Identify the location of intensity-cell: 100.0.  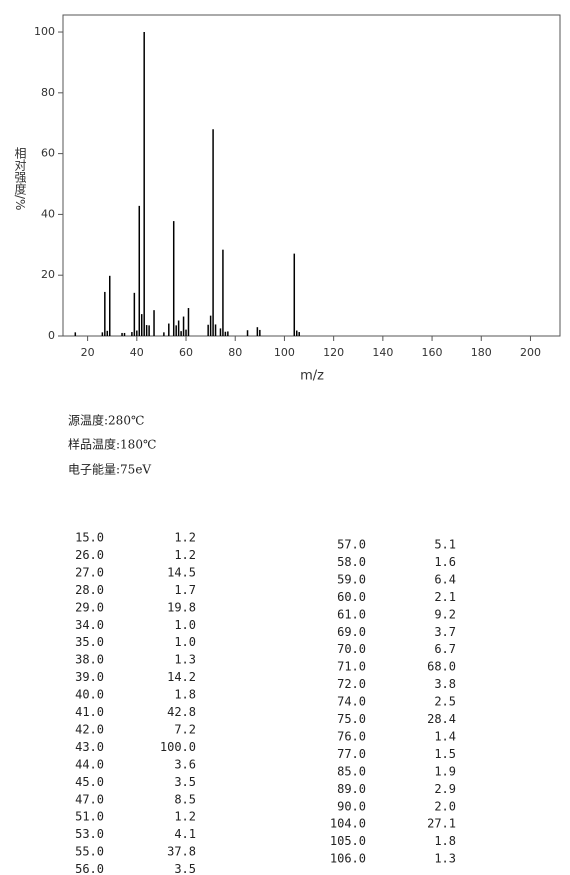
(178, 747).